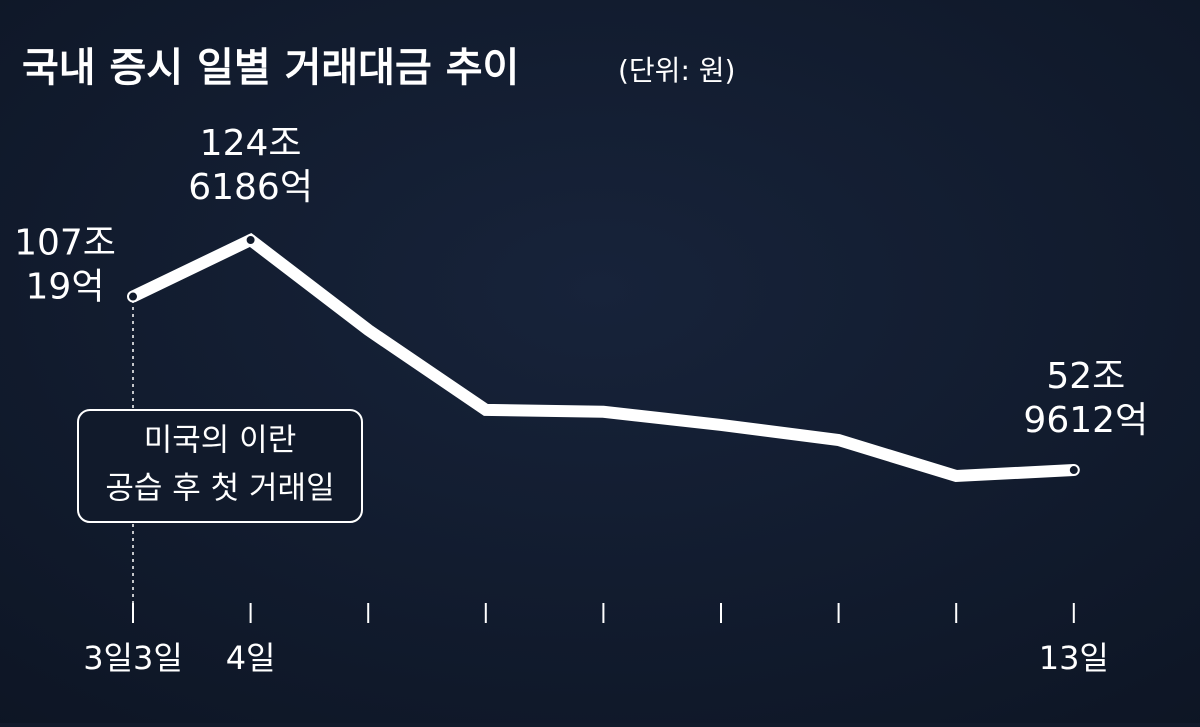 This screenshot has height=727, width=1200. What do you see at coordinates (65, 287) in the screenshot?
I see `value-label: 19억` at bounding box center [65, 287].